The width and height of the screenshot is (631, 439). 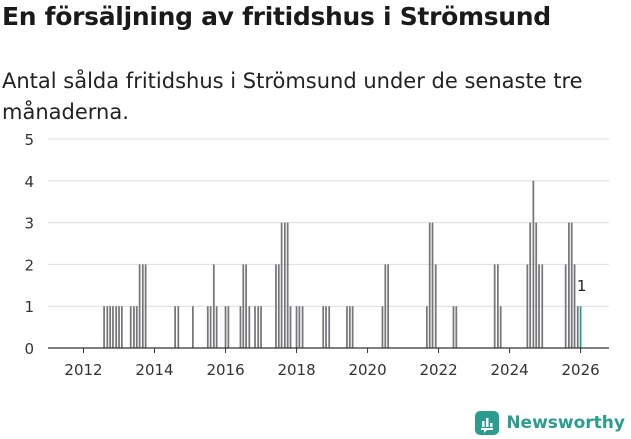 I want to click on x-tick-label: 2016, so click(x=225, y=370).